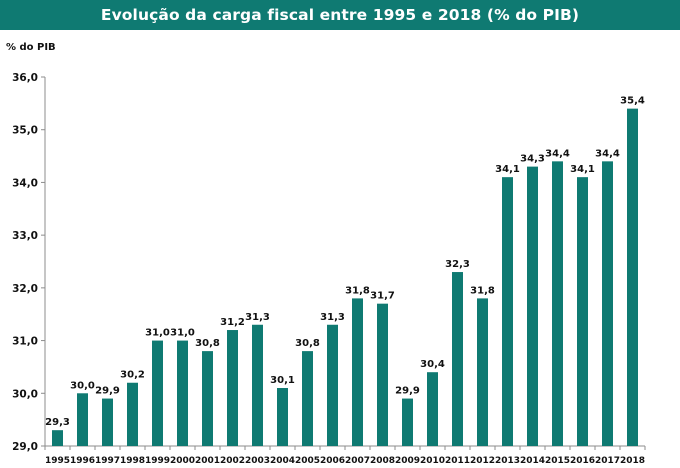 This screenshot has height=468, width=680. What do you see at coordinates (132, 414) in the screenshot?
I see `bar-1998` at bounding box center [132, 414].